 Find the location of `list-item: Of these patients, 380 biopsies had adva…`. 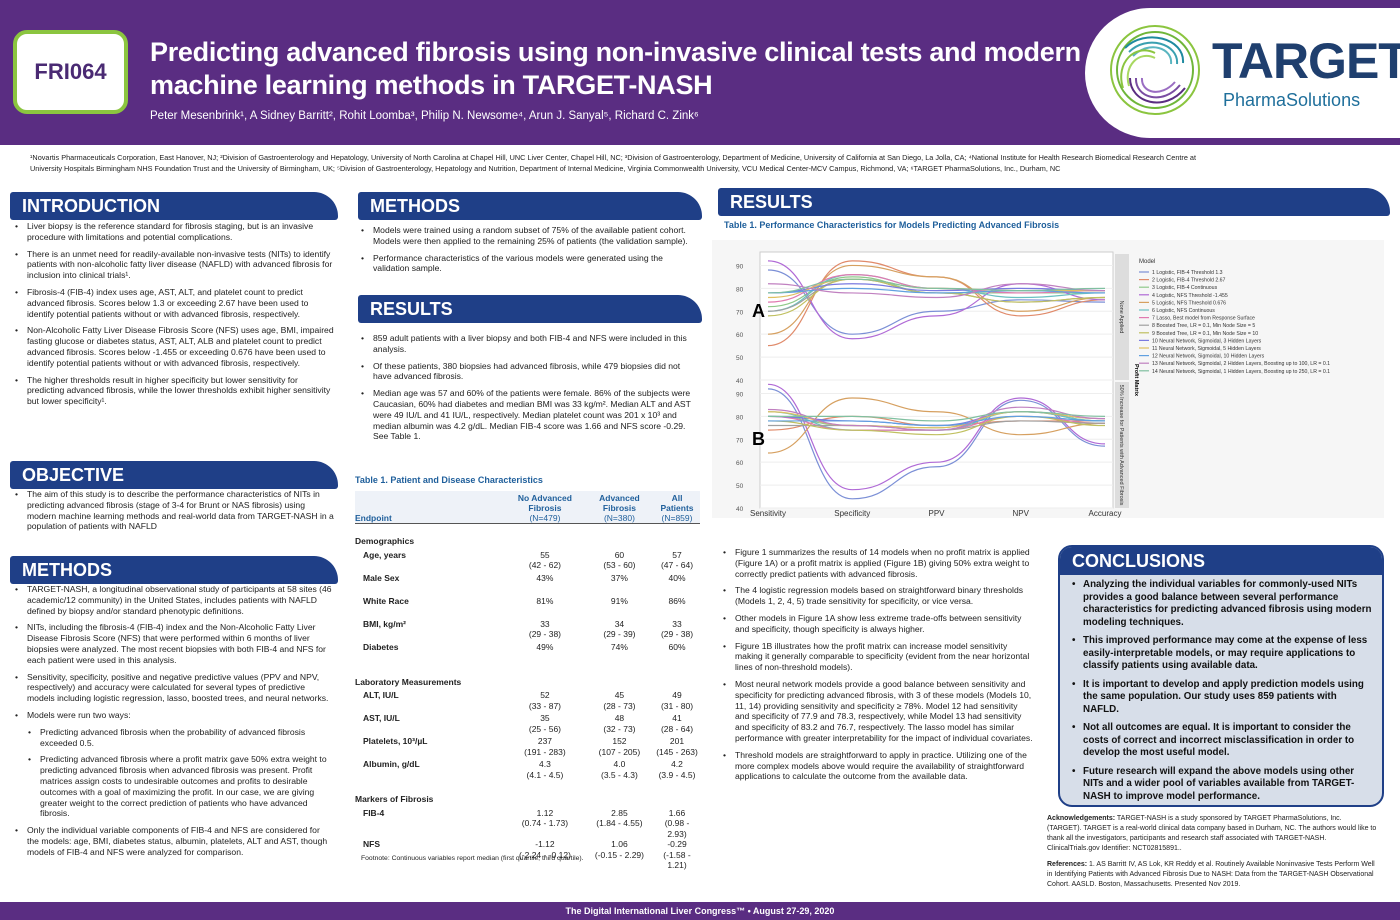

list-item: Of these patients, 380 biopsies had adva… is located at coordinates (527, 372).